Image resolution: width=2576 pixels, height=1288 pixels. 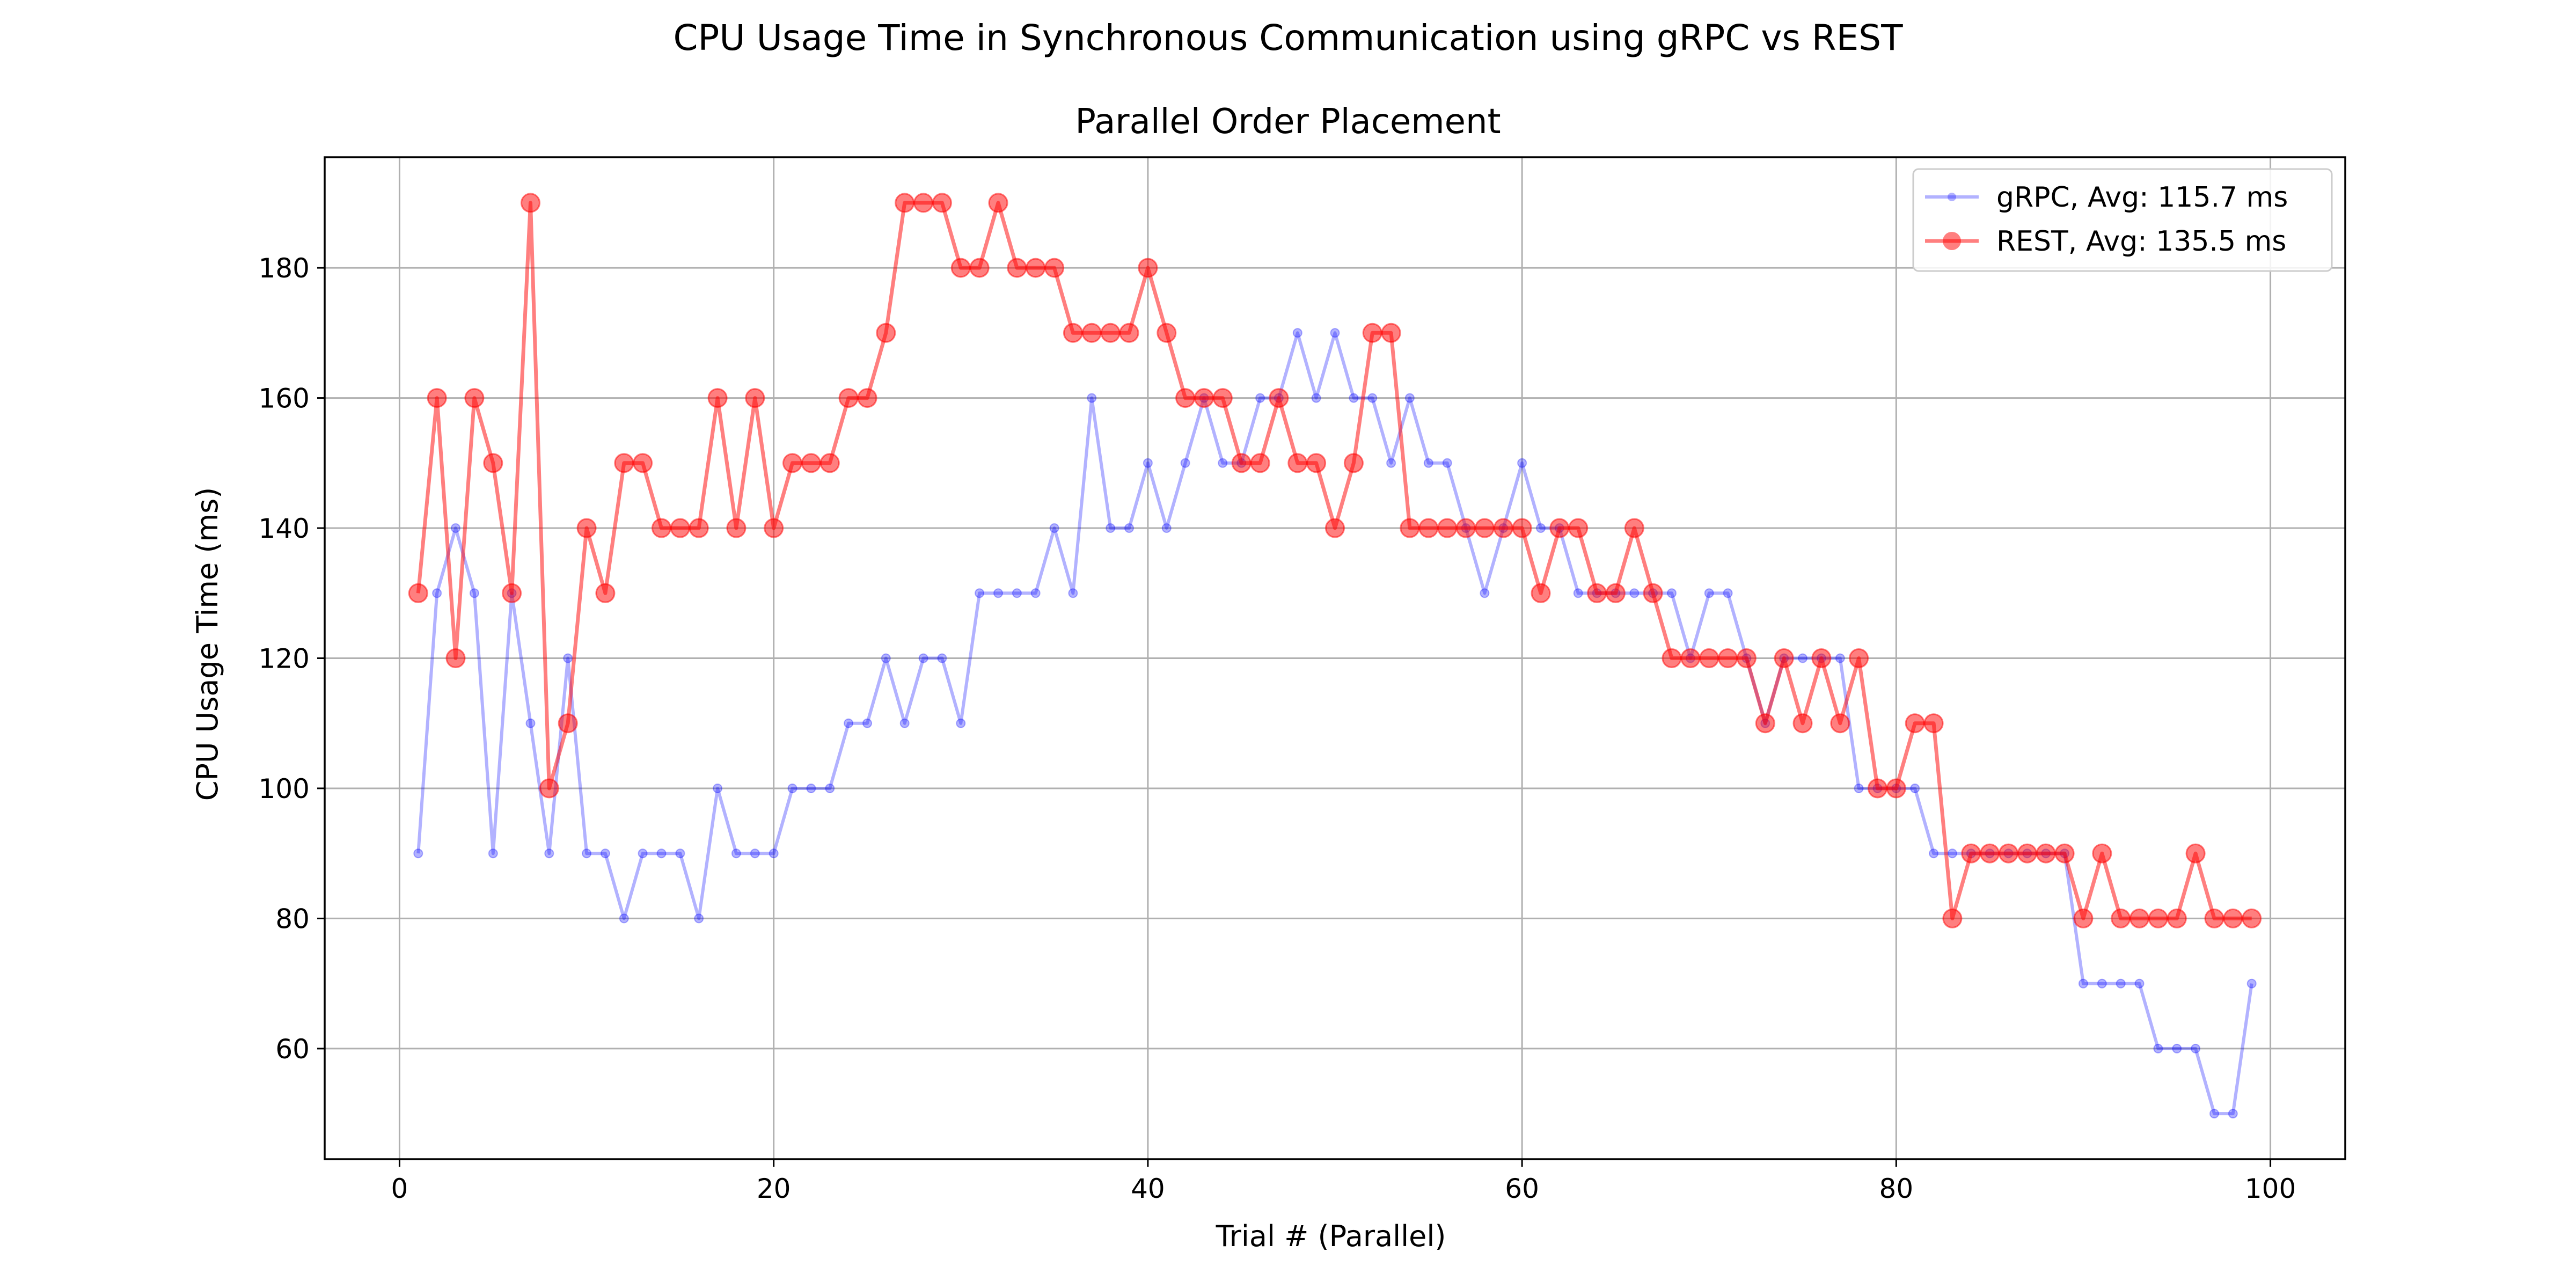 What do you see at coordinates (1148, 1188) in the screenshot?
I see `x-tick-label: 40` at bounding box center [1148, 1188].